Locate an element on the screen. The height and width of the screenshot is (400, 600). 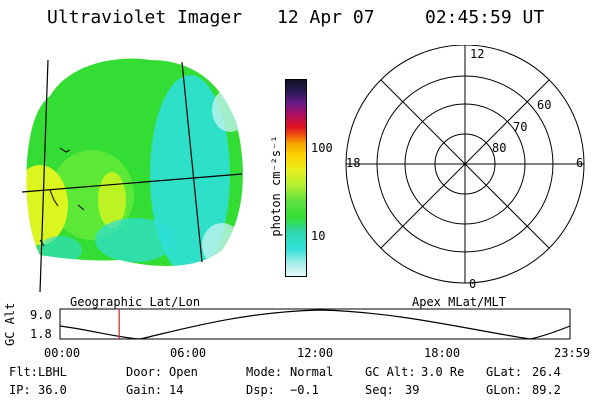
info-dsp-value: −0.1 is located at coordinates (304, 390).